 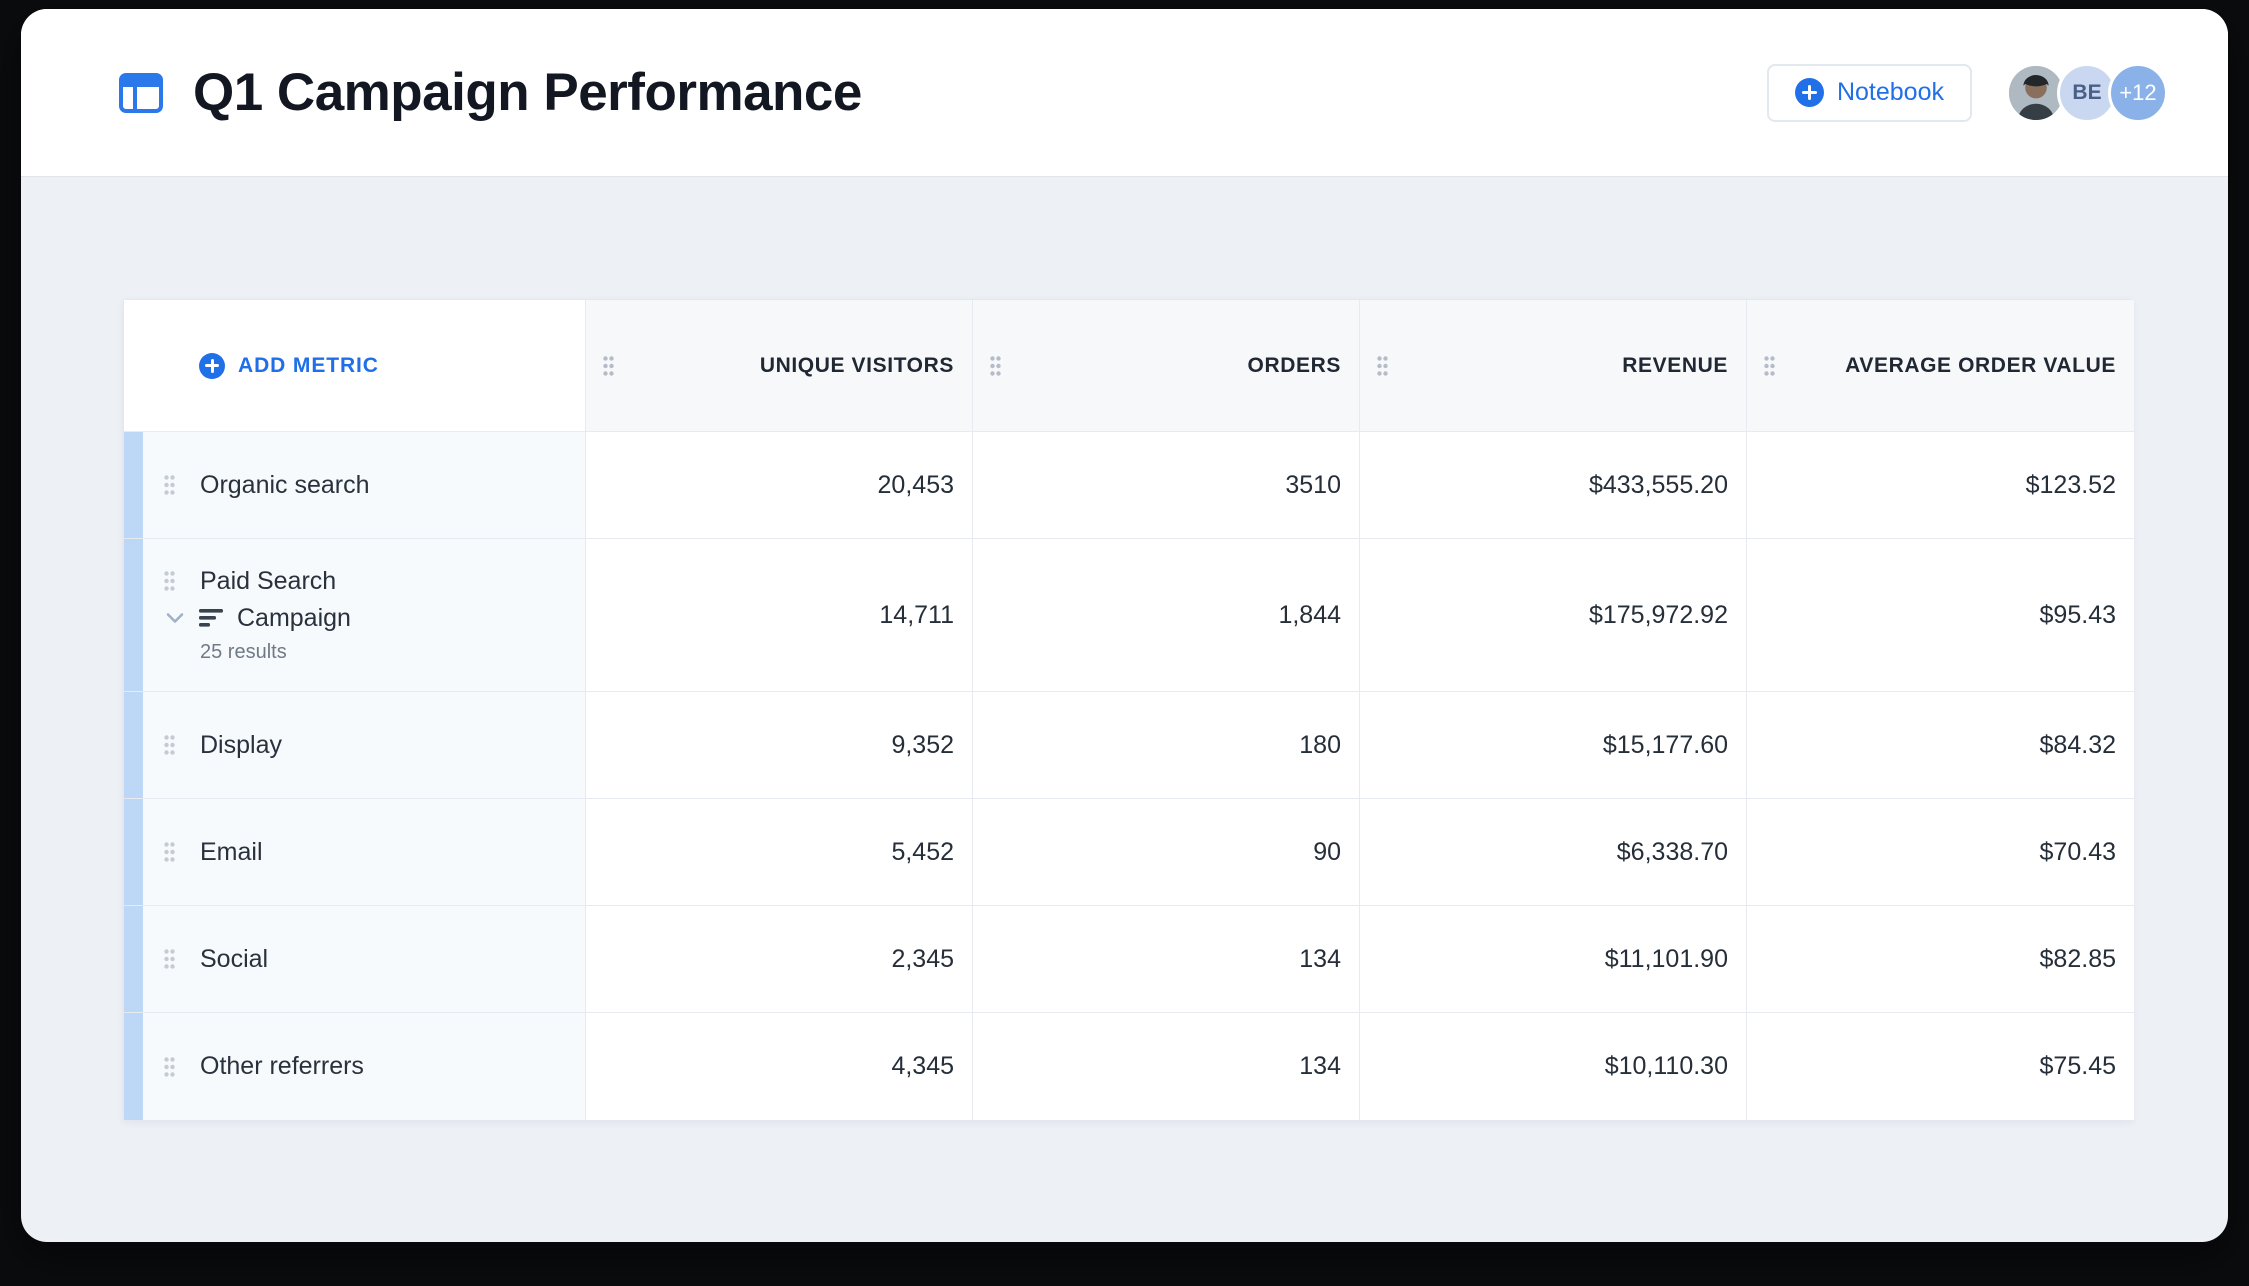 I want to click on avatar-photo, so click(x=2036, y=92).